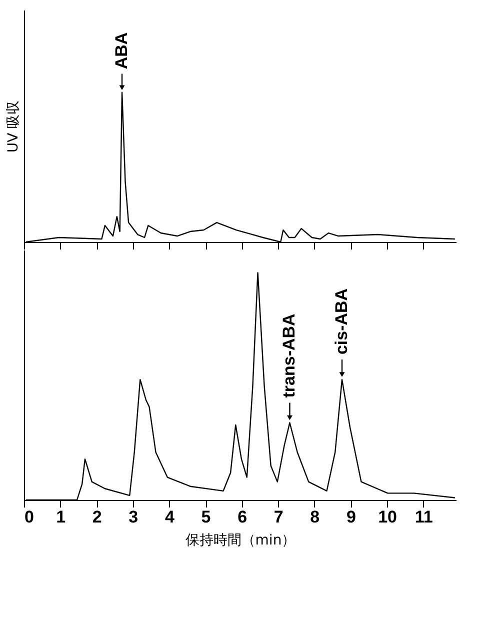 This screenshot has height=627, width=485. What do you see at coordinates (342, 321) in the screenshot?
I see `annotation: cis-ABA` at bounding box center [342, 321].